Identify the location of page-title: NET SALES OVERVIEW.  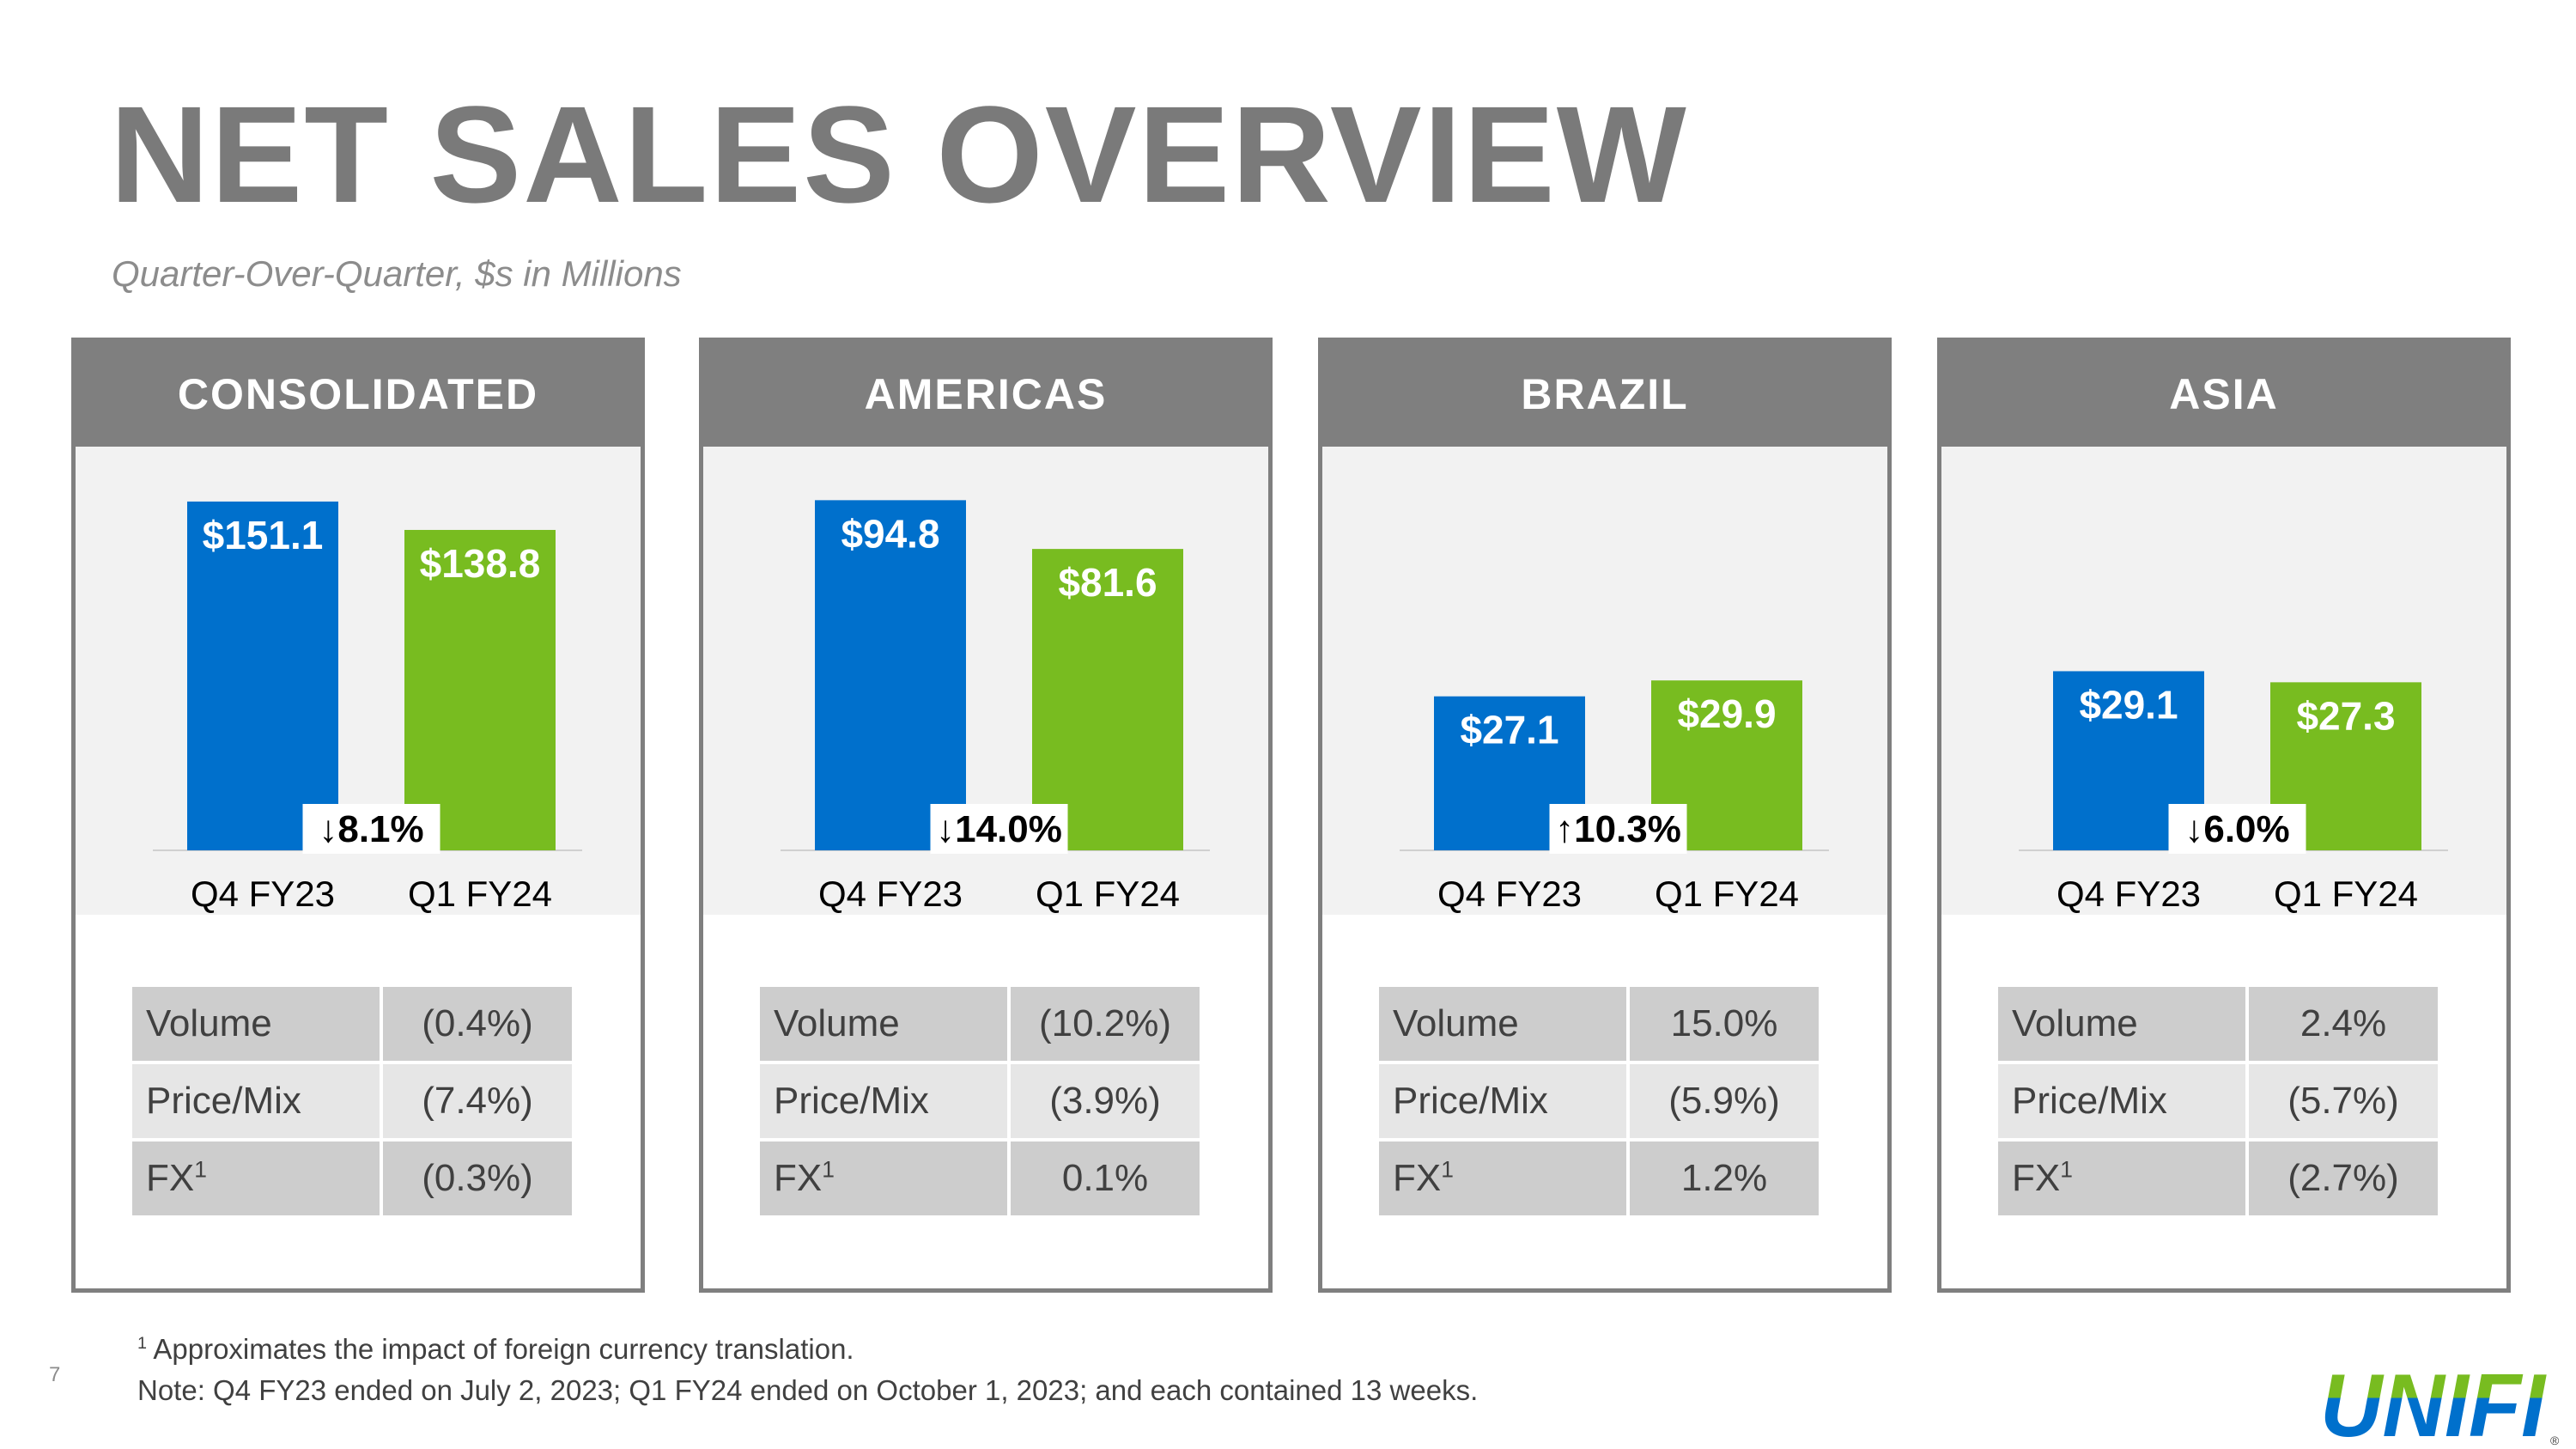
(899, 154).